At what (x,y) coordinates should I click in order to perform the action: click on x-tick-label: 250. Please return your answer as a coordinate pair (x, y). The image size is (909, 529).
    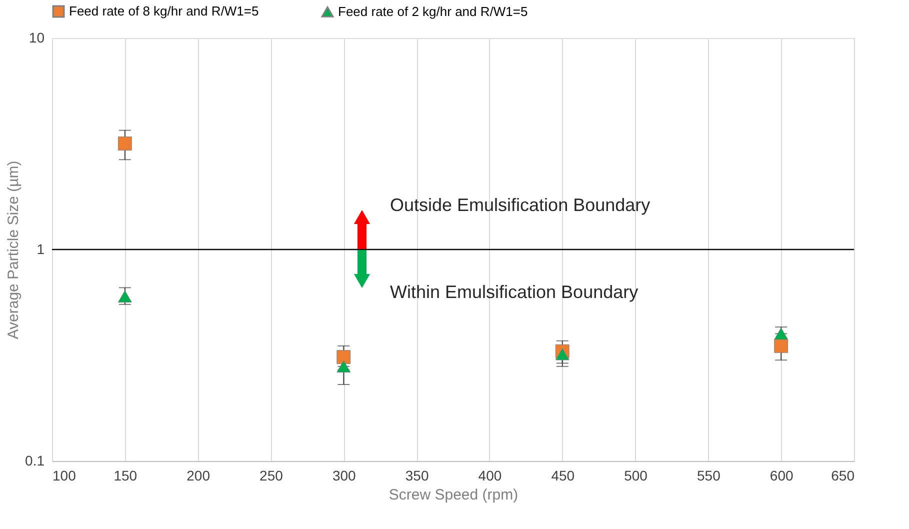
    Looking at the image, I should click on (272, 476).